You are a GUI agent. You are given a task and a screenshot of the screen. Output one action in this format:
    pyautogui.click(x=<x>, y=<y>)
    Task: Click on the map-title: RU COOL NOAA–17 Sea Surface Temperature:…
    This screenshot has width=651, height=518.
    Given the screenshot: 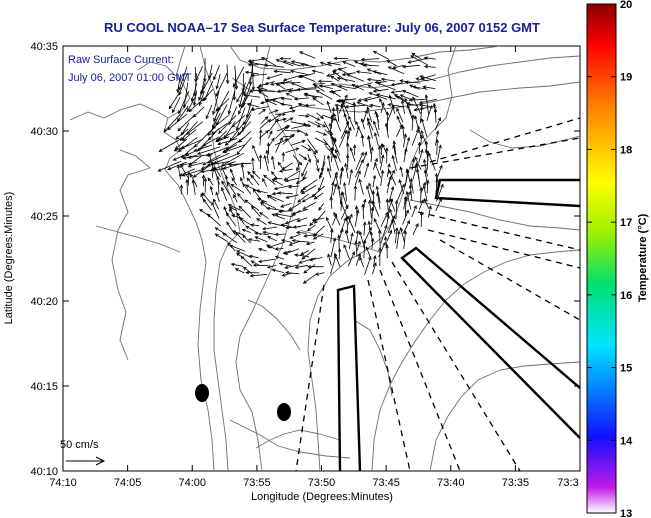 What is the action you would take?
    pyautogui.click(x=322, y=27)
    